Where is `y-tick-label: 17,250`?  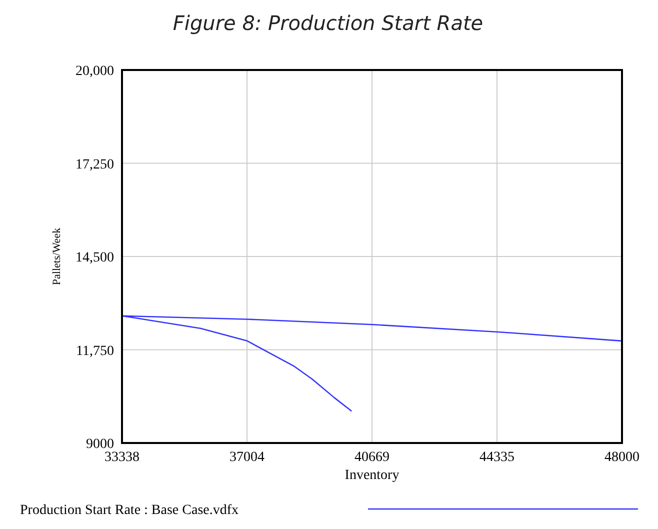 y-tick-label: 17,250 is located at coordinates (95, 164).